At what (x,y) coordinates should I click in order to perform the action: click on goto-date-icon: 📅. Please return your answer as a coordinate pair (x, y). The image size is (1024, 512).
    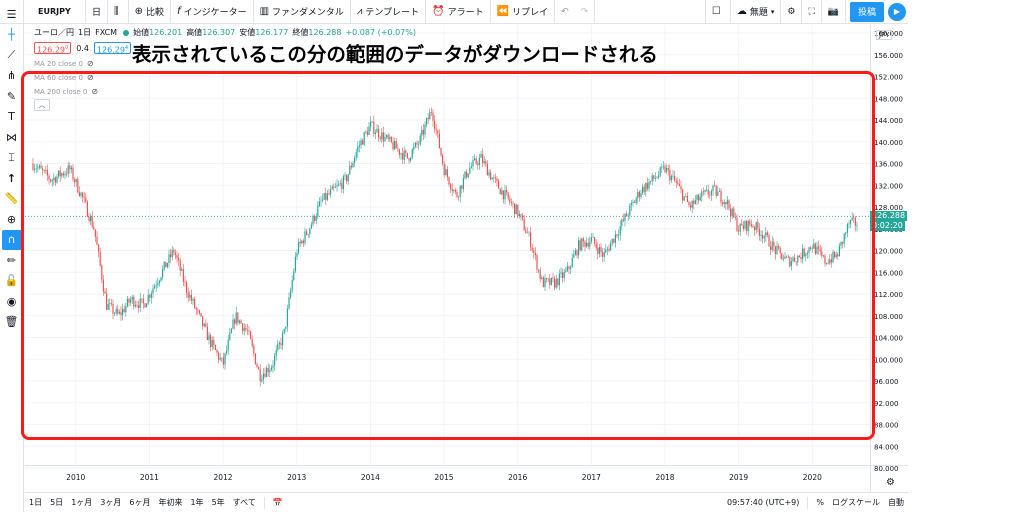
    Looking at the image, I should click on (277, 502).